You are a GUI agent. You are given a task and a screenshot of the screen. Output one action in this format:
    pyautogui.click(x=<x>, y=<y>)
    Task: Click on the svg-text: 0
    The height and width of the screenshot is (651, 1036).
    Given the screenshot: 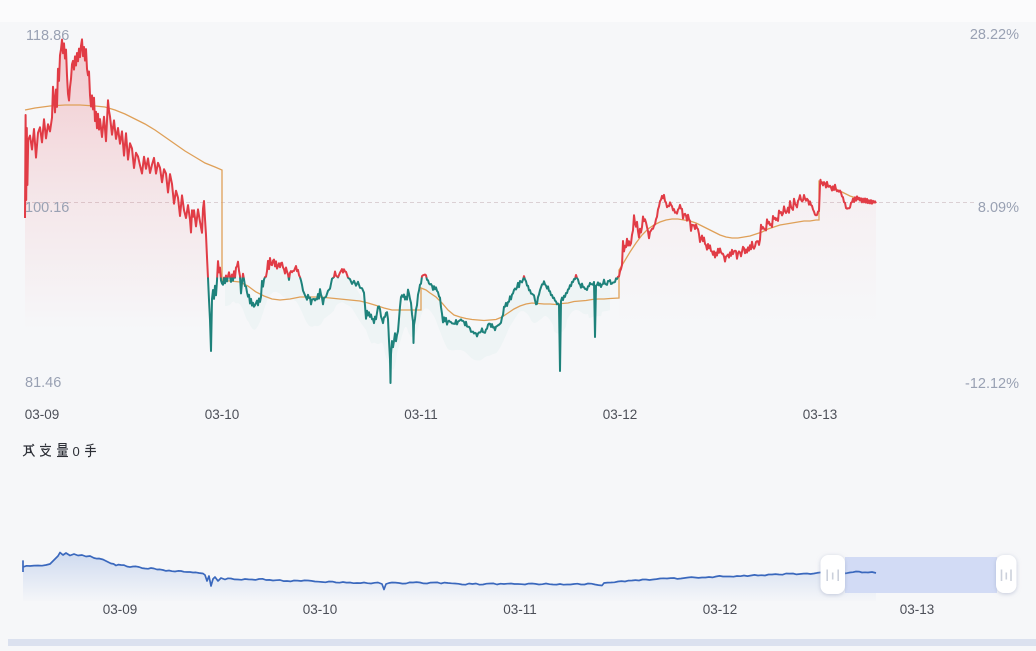 What is the action you would take?
    pyautogui.click(x=76, y=451)
    